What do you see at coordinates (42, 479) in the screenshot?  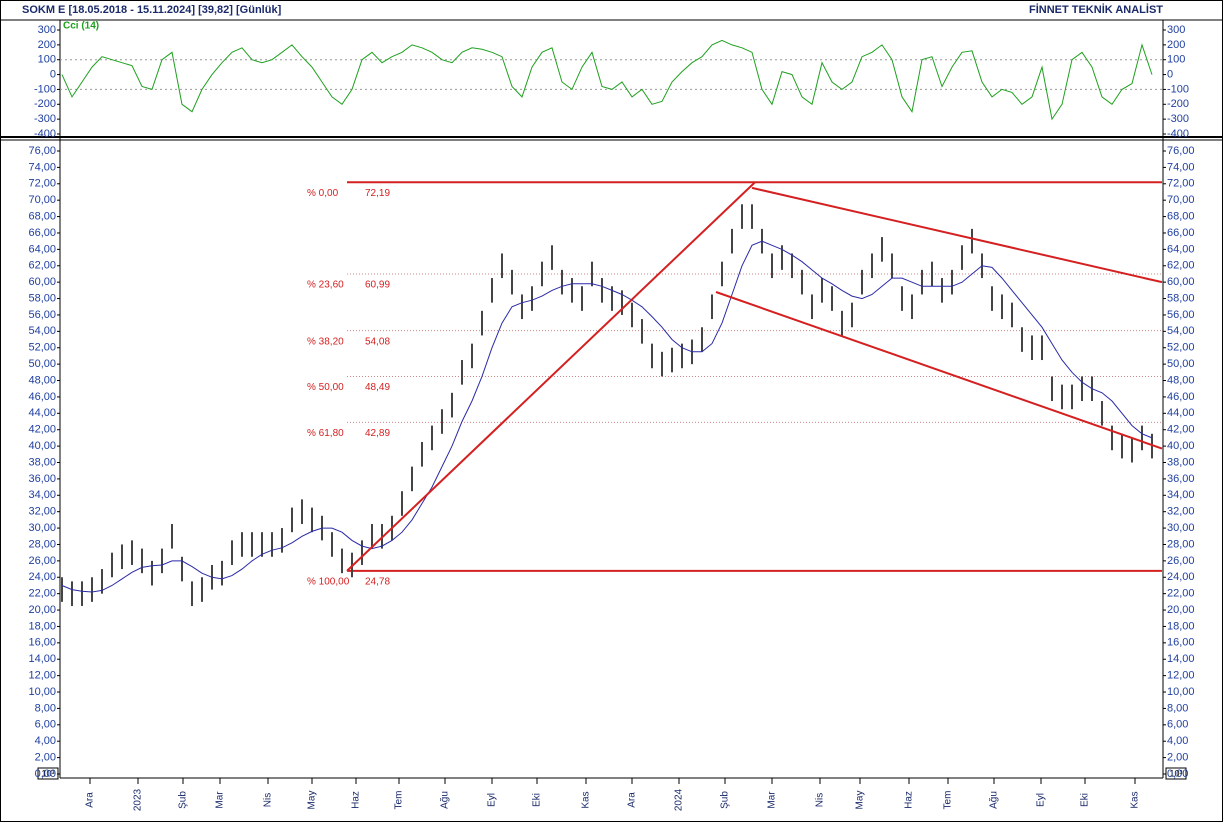 I see `y-tick-label: 36,00` at bounding box center [42, 479].